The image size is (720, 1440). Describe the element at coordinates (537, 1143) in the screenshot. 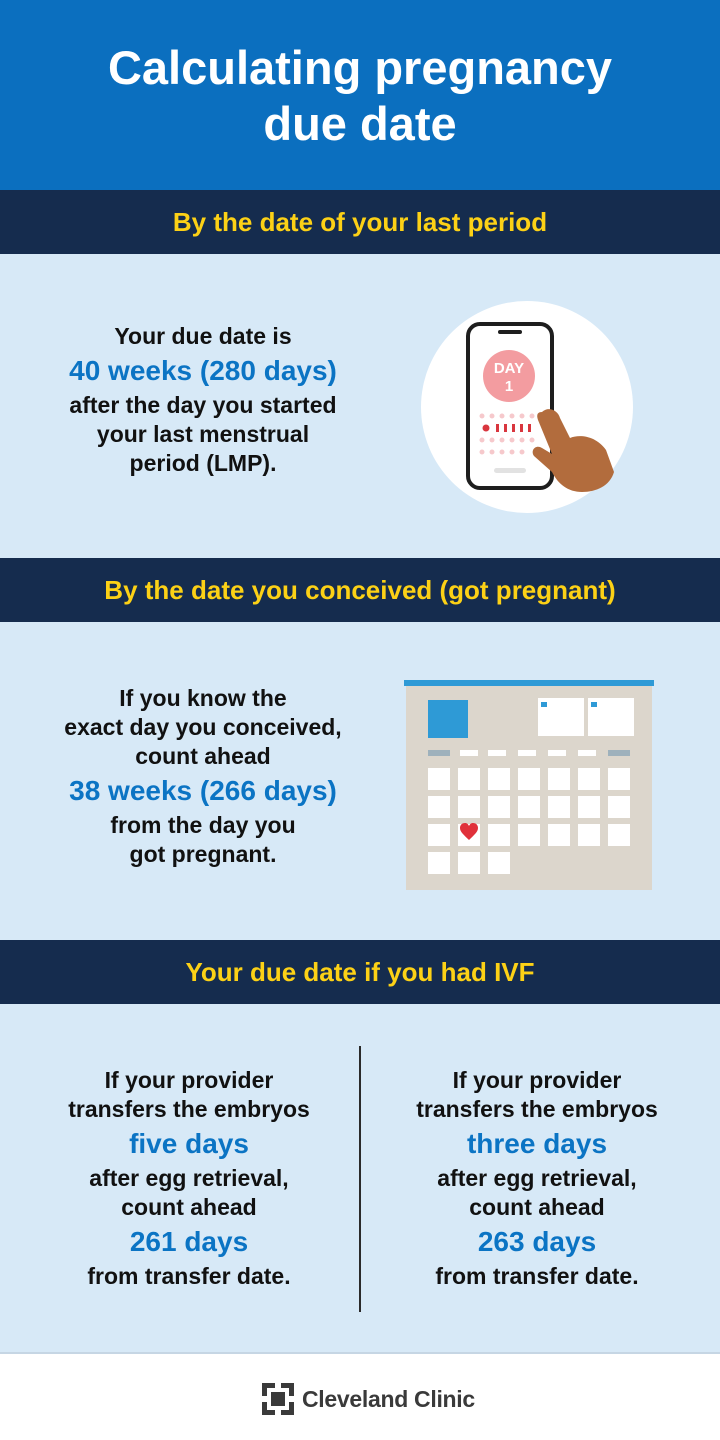

I see `emphasis-text: three days` at that location.